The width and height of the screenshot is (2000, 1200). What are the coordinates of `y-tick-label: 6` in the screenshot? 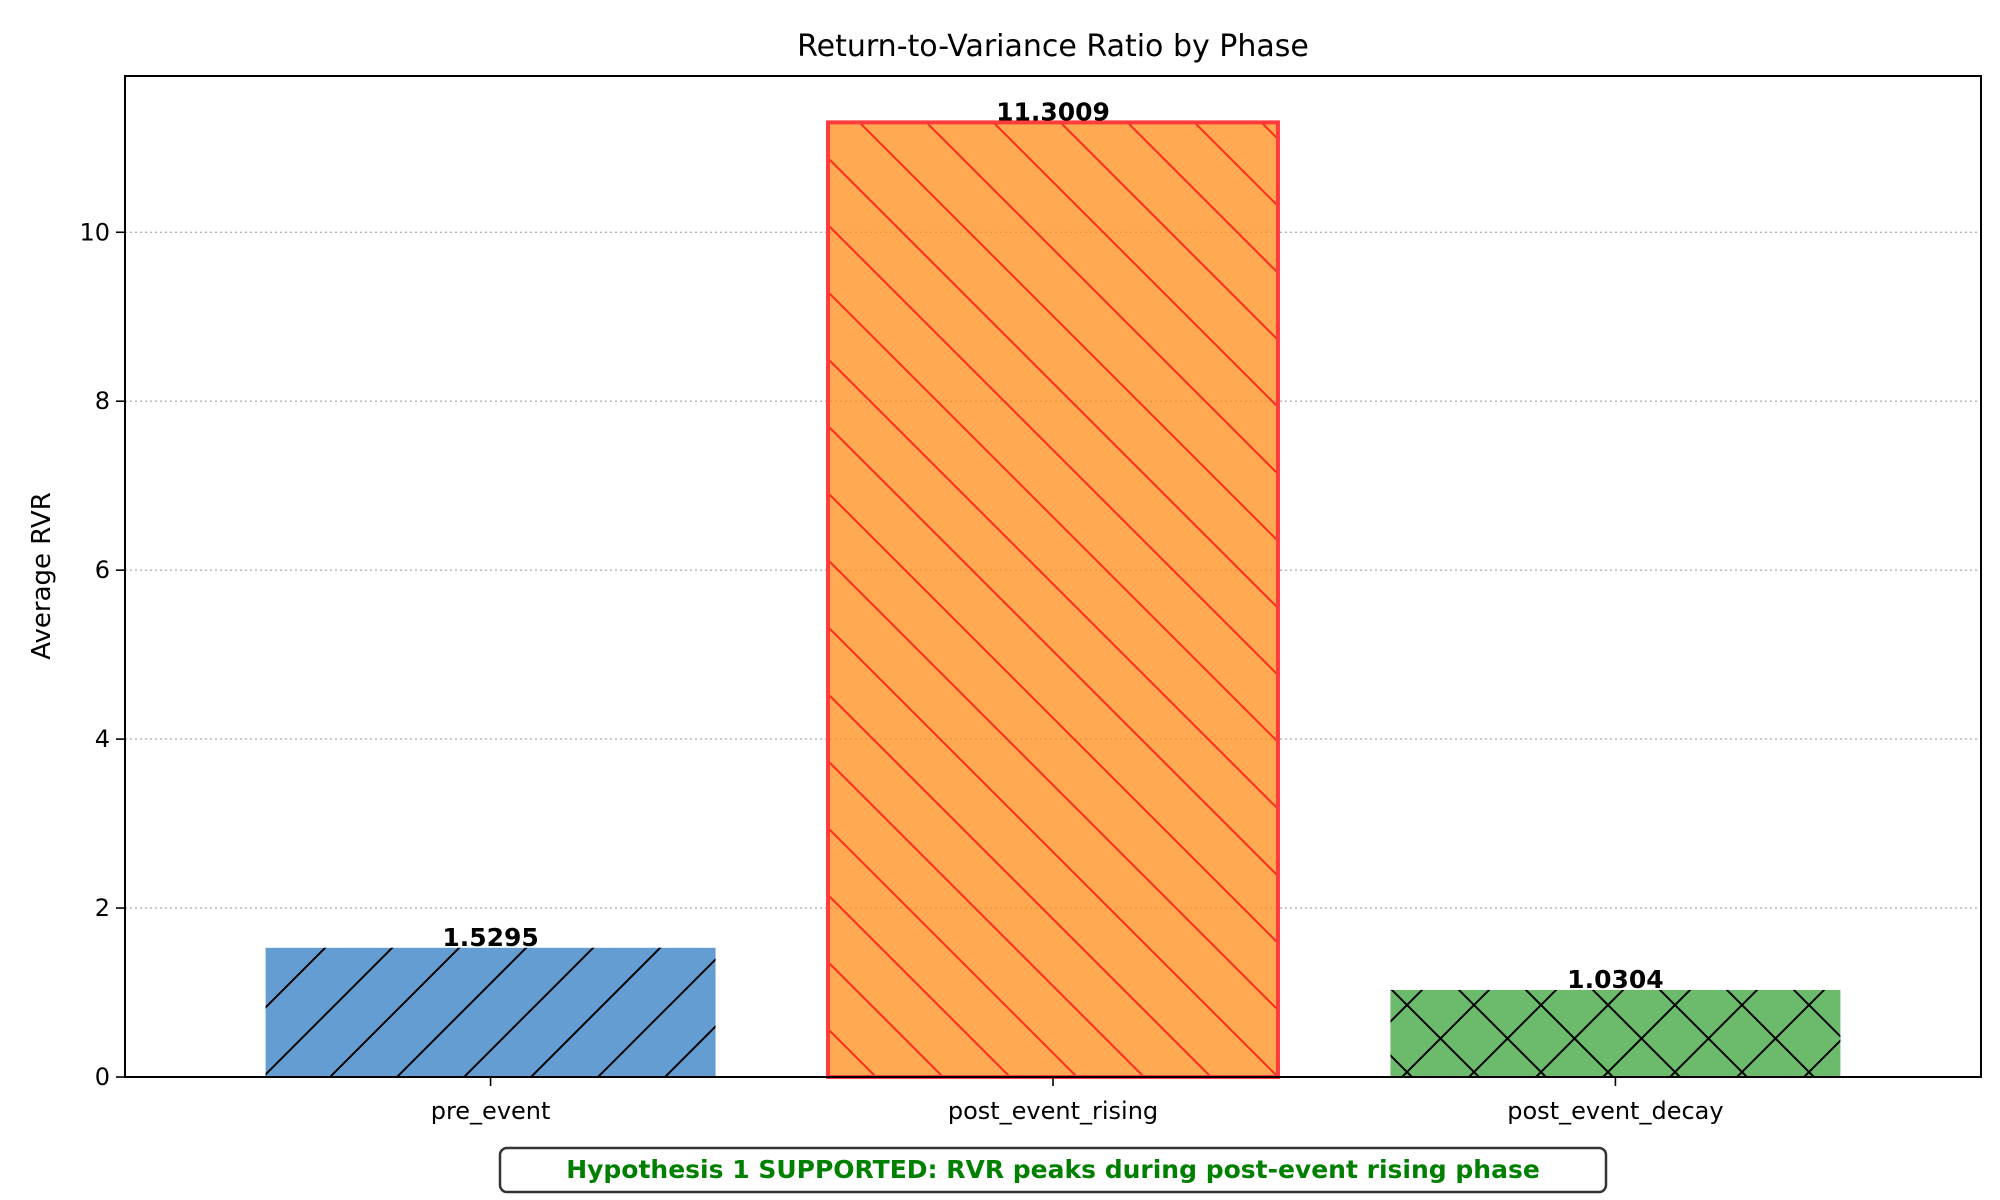 It's located at (102, 570).